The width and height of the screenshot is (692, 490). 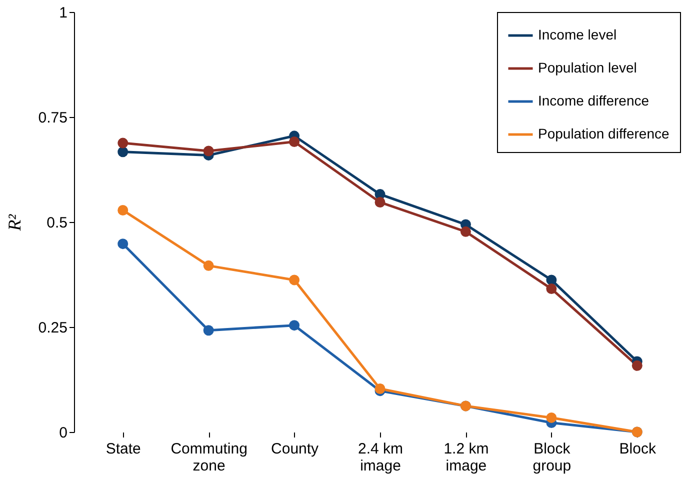 What do you see at coordinates (594, 100) in the screenshot?
I see `legend-label: Income difference` at bounding box center [594, 100].